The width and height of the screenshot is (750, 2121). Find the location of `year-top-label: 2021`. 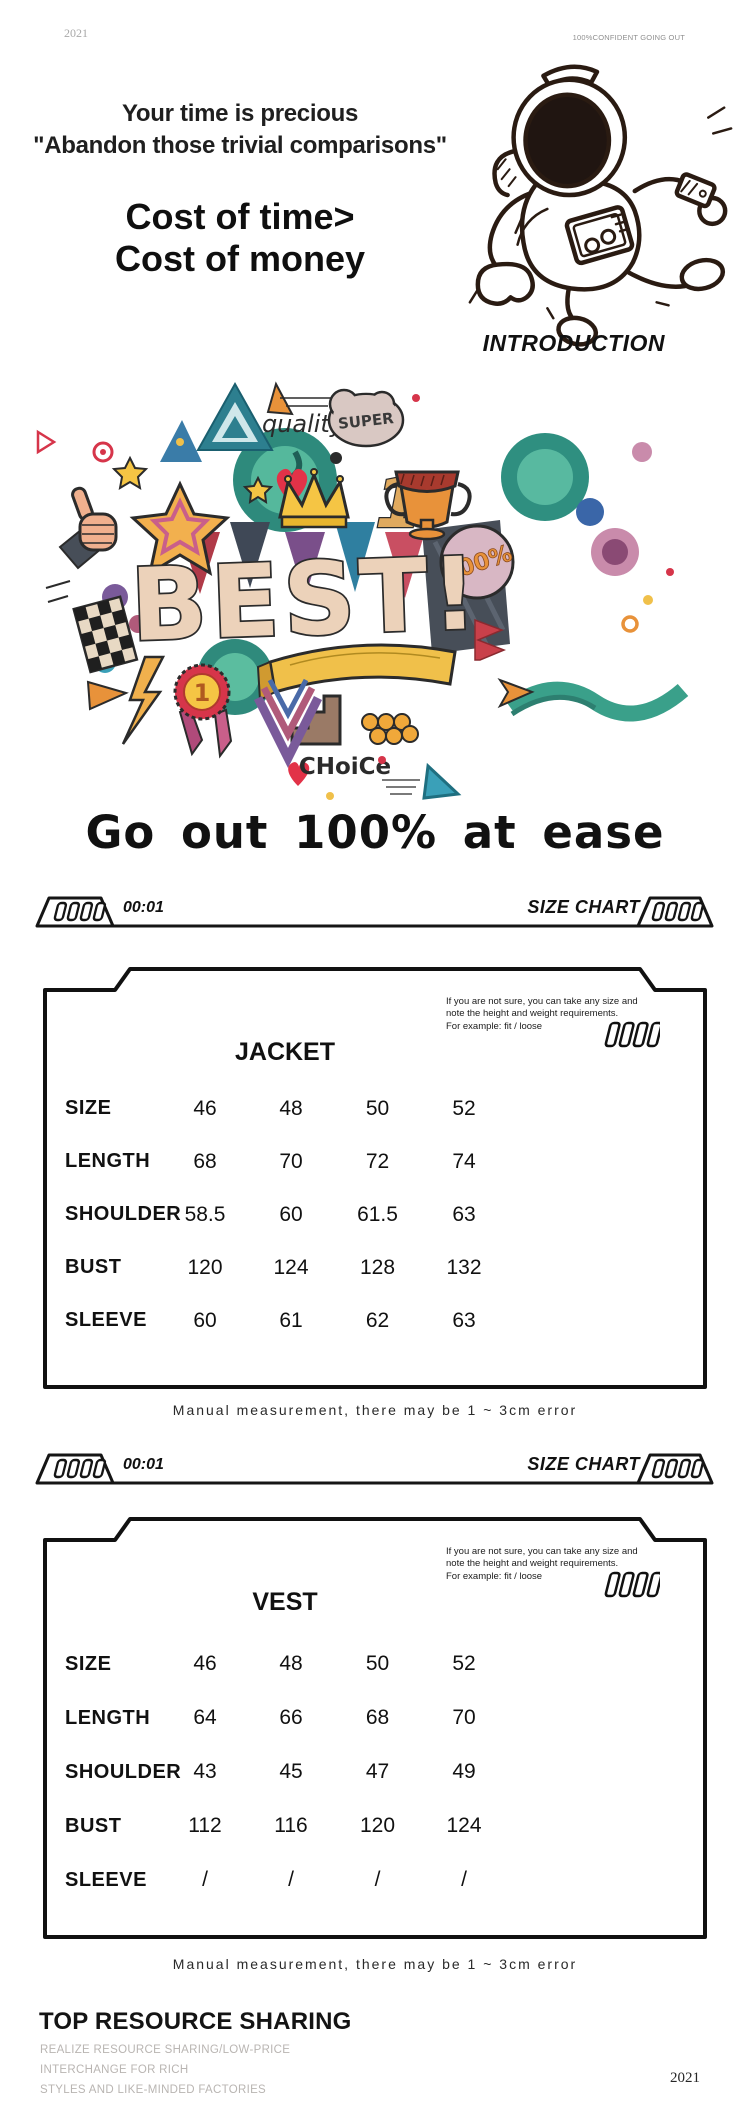

year-top-label: 2021 is located at coordinates (76, 33).